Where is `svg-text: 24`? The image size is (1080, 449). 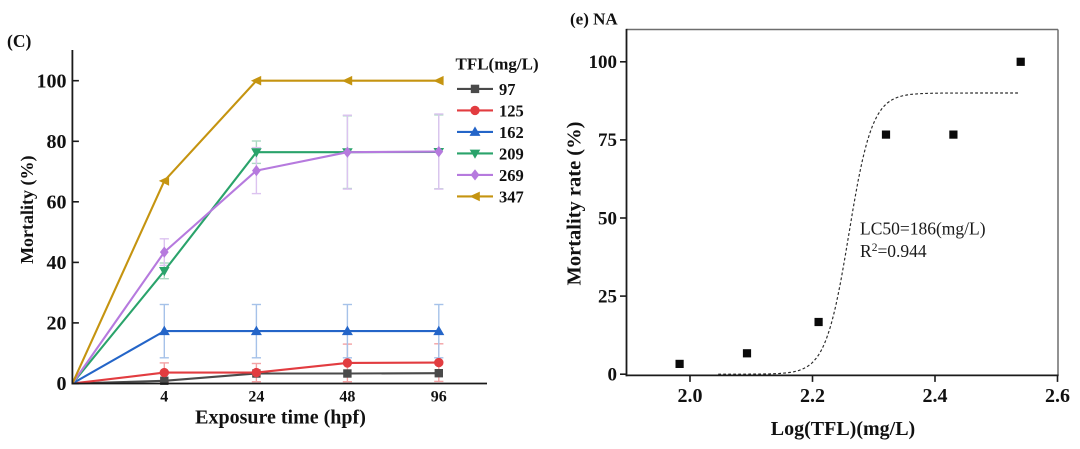 svg-text: 24 is located at coordinates (256, 397).